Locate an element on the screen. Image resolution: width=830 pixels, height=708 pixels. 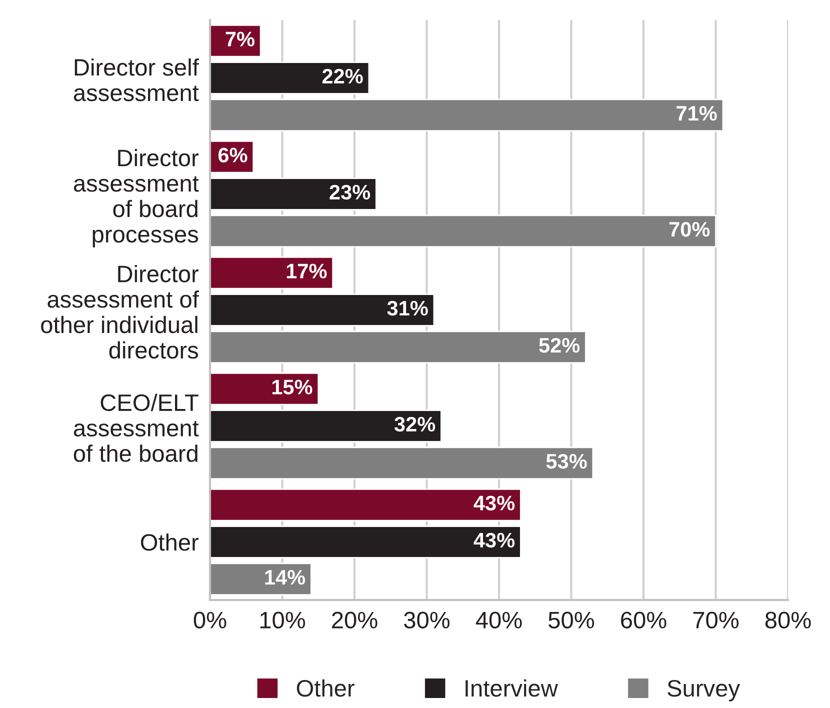
data-label: 53% is located at coordinates (566, 461).